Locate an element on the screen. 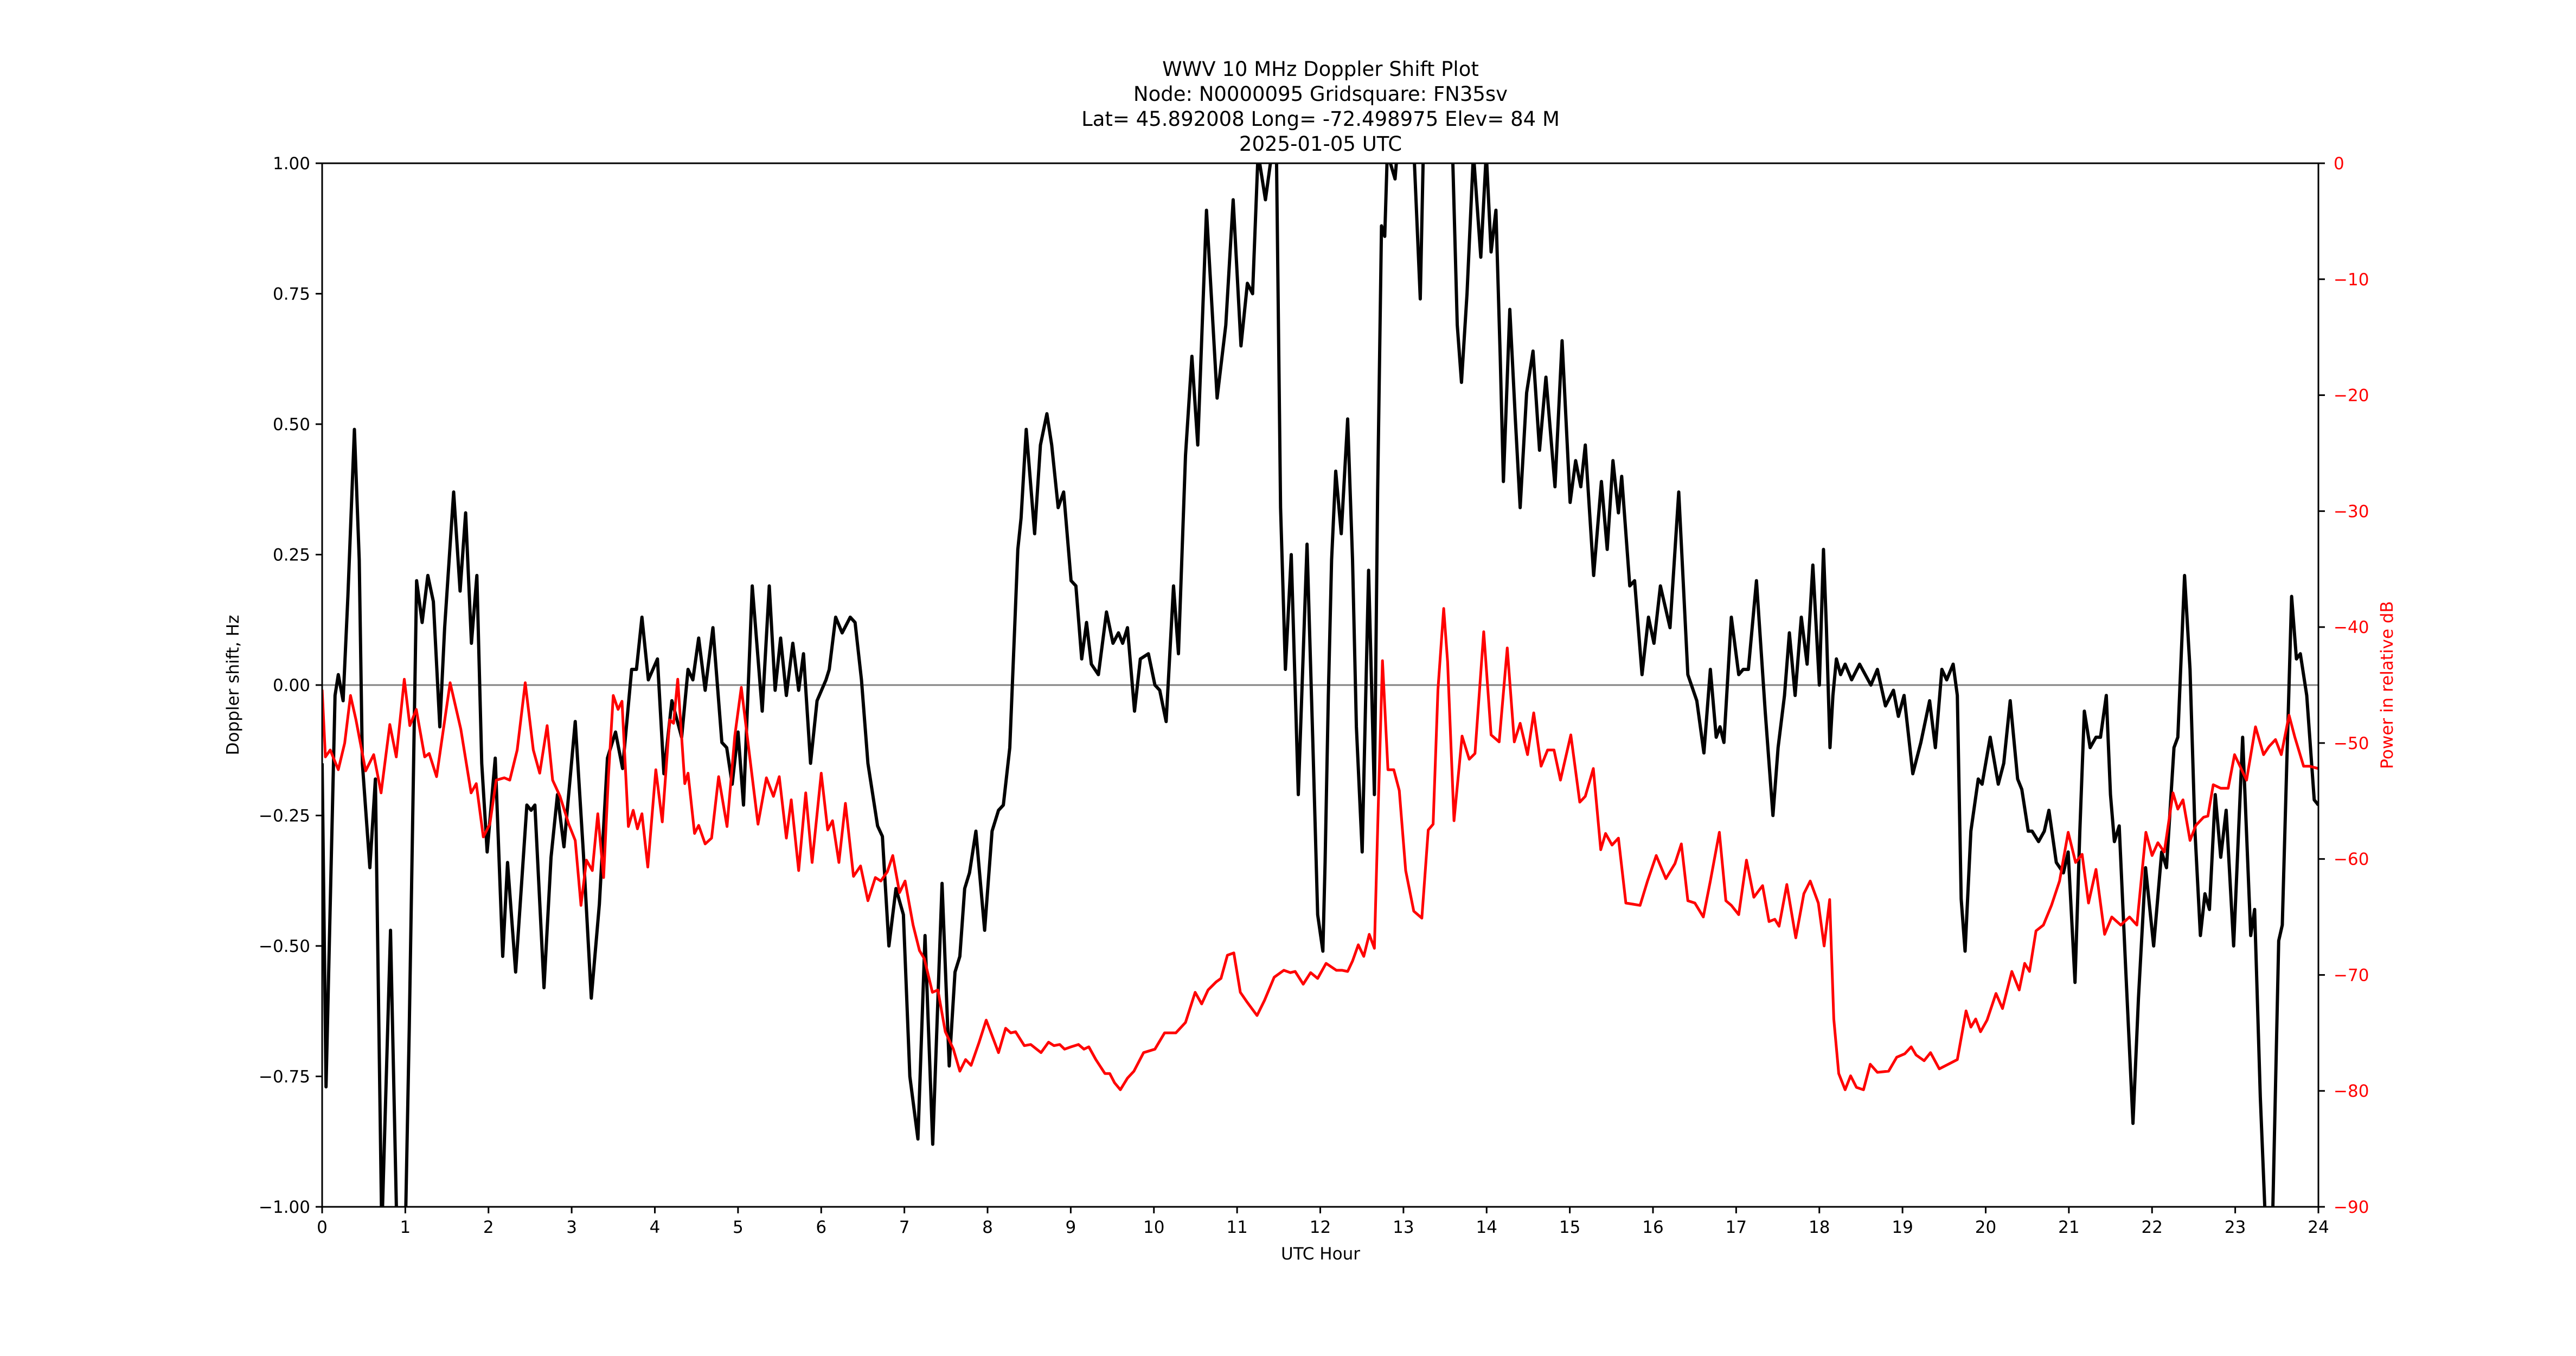 The width and height of the screenshot is (2576, 1356). x-tick-label: 22 is located at coordinates (2152, 1227).